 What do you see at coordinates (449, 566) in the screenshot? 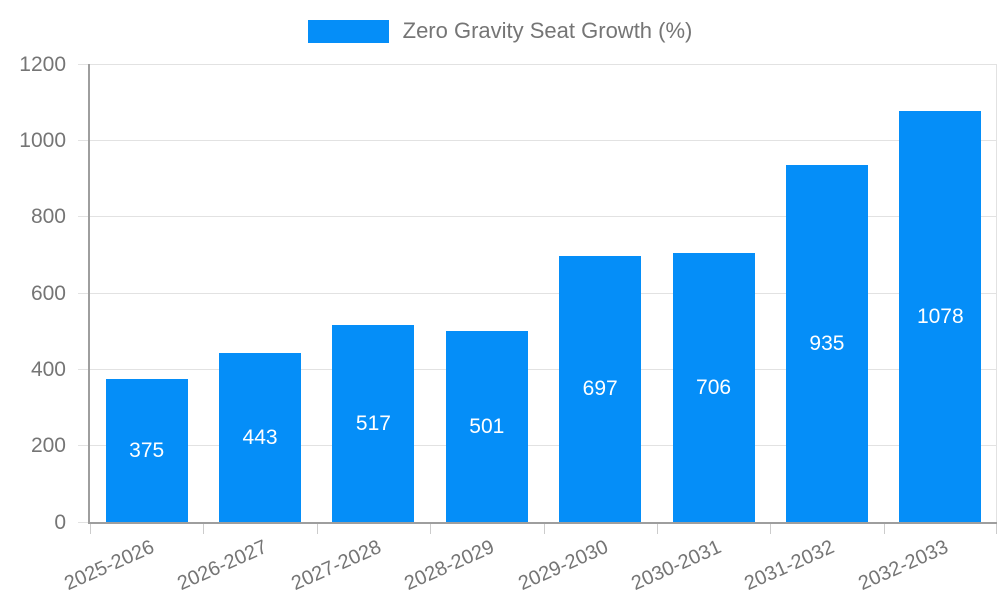
I see `x-tick-label-2028-2029: 2028-2029` at bounding box center [449, 566].